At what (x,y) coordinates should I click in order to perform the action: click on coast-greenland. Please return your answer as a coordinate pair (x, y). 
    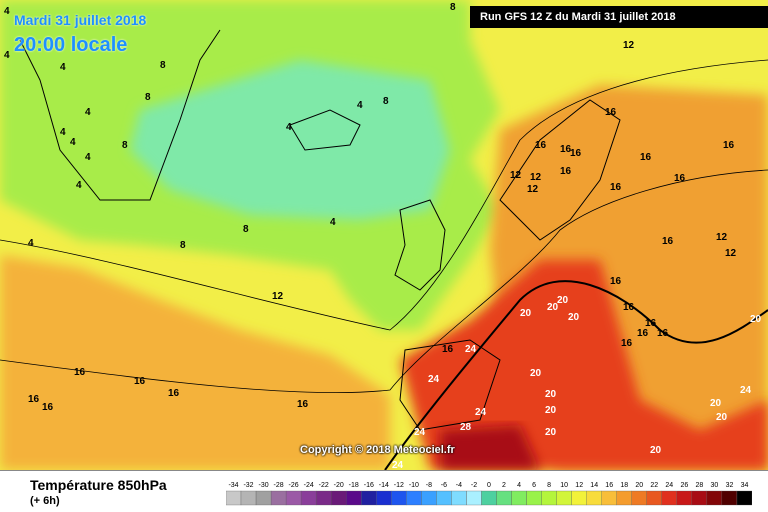
    Looking at the image, I should click on (120, 115).